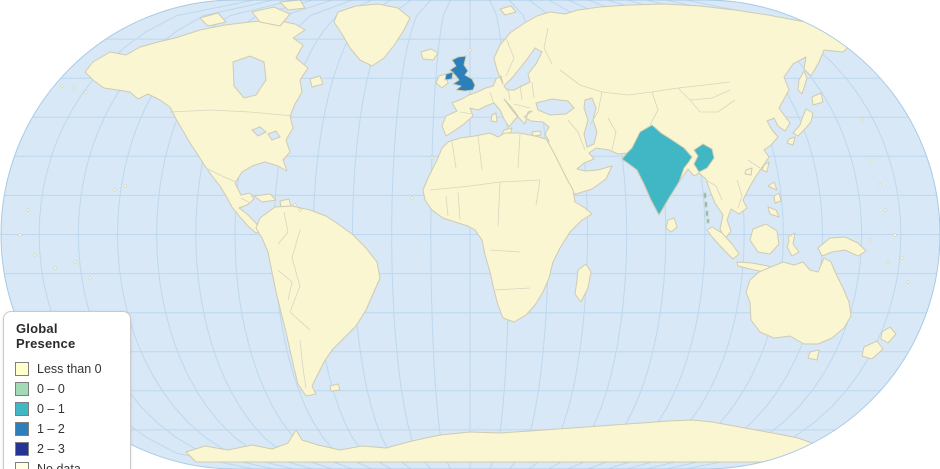 Image resolution: width=940 pixels, height=469 pixels. Describe the element at coordinates (449, 76) in the screenshot. I see `country-united-kingdom-northern-ireland` at that location.